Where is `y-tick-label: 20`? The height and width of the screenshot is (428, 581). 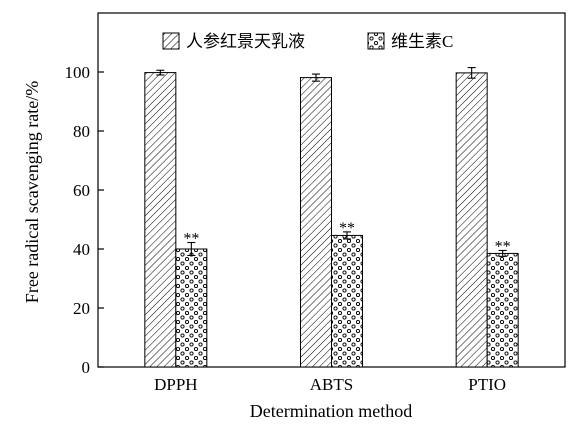 y-tick-label: 20 is located at coordinates (81, 308).